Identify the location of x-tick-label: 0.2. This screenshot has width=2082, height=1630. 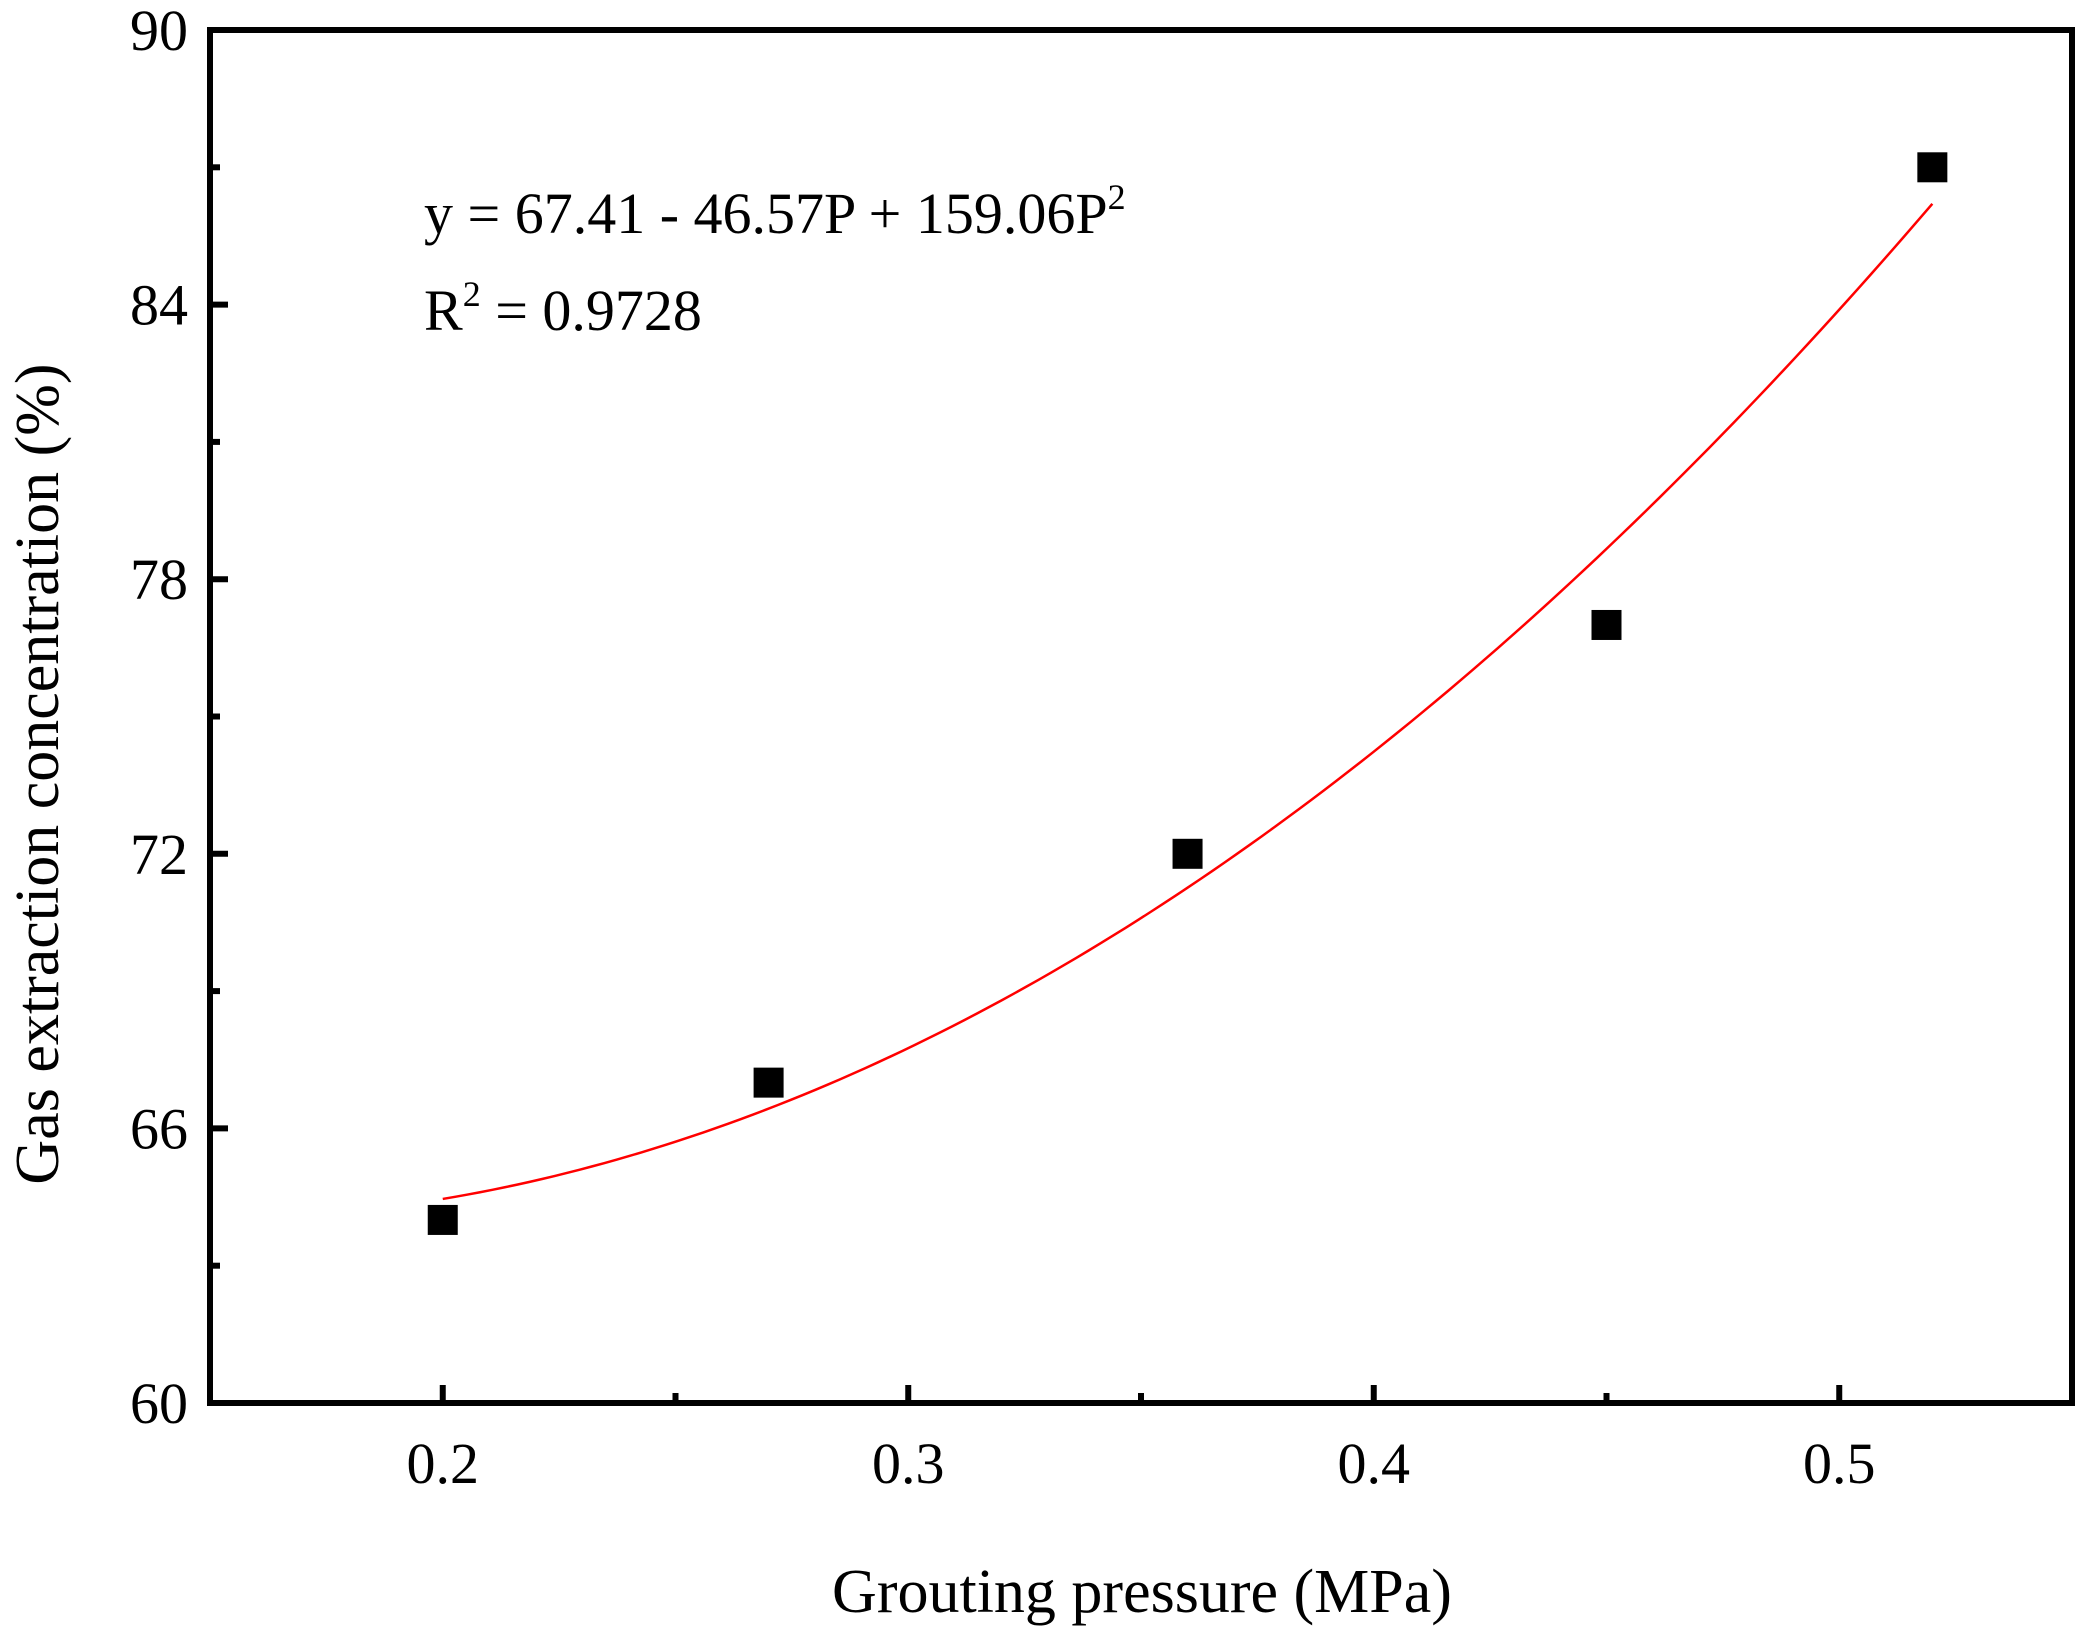
(443, 1463).